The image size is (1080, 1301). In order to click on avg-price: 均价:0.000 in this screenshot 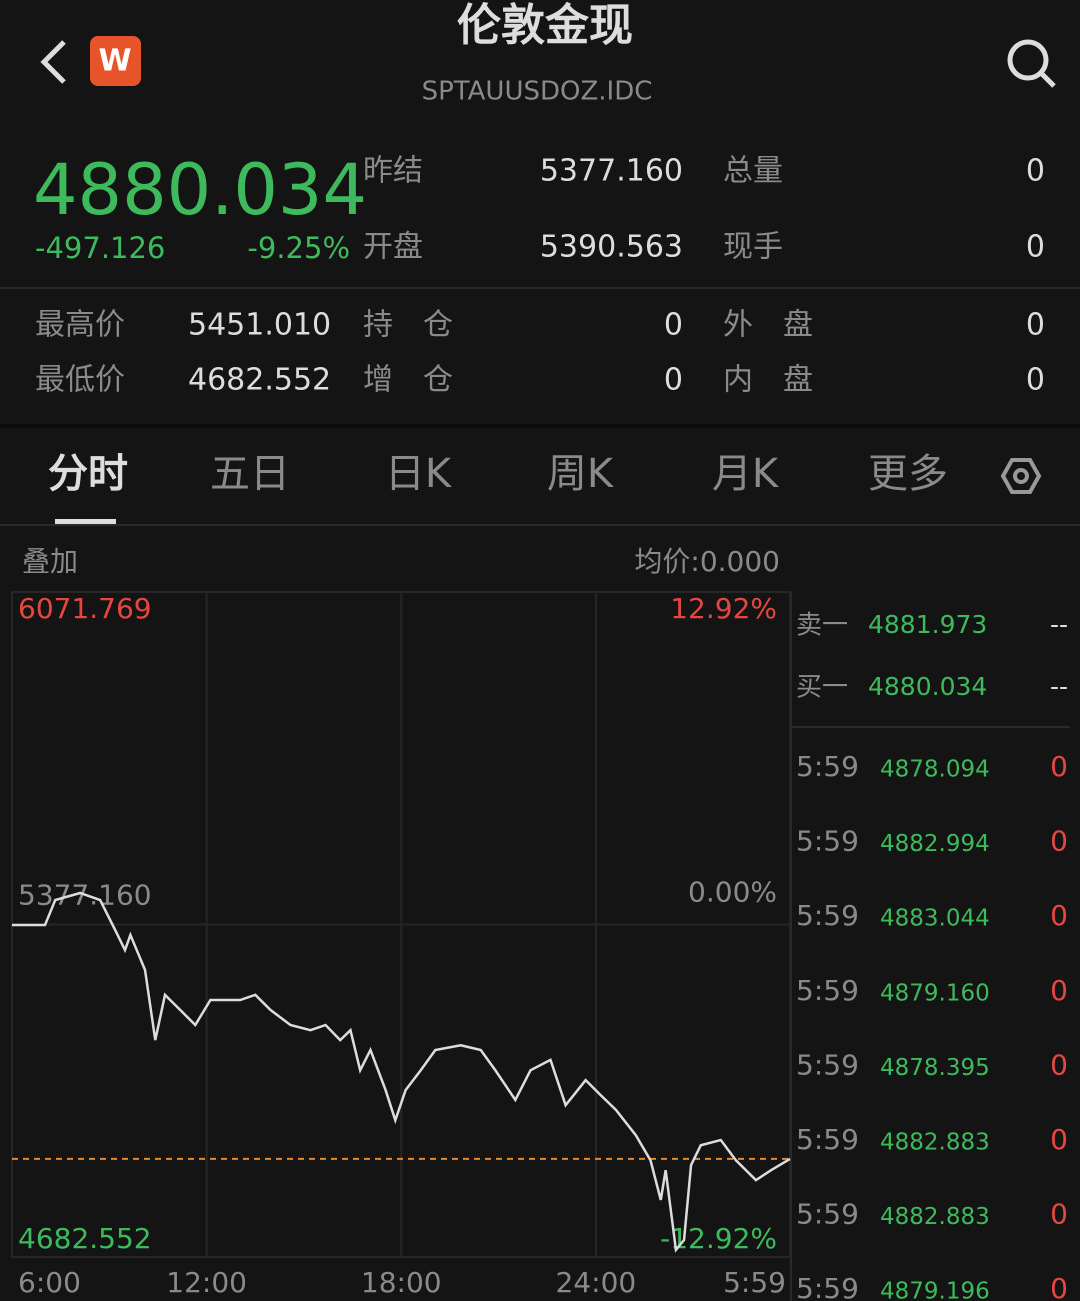, I will do `click(707, 561)`.